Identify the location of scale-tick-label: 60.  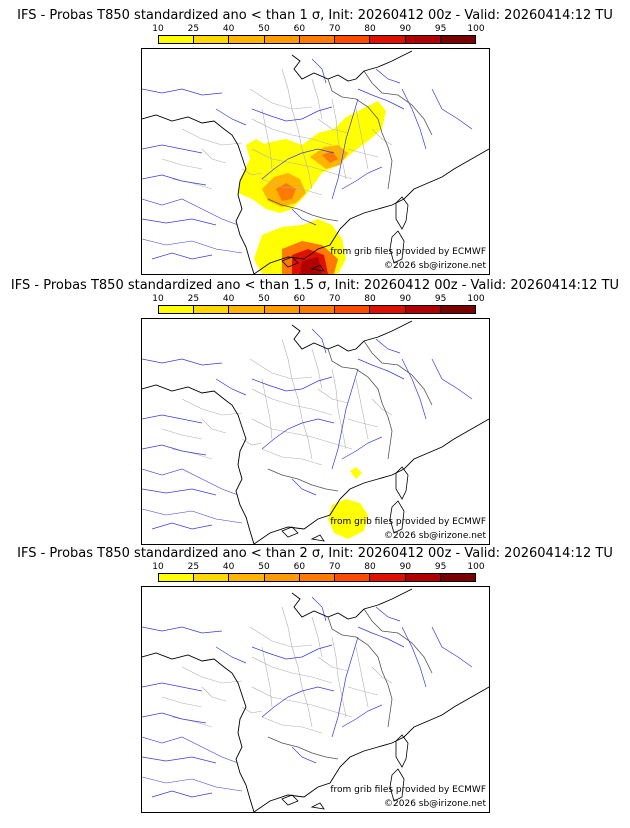
(299, 299).